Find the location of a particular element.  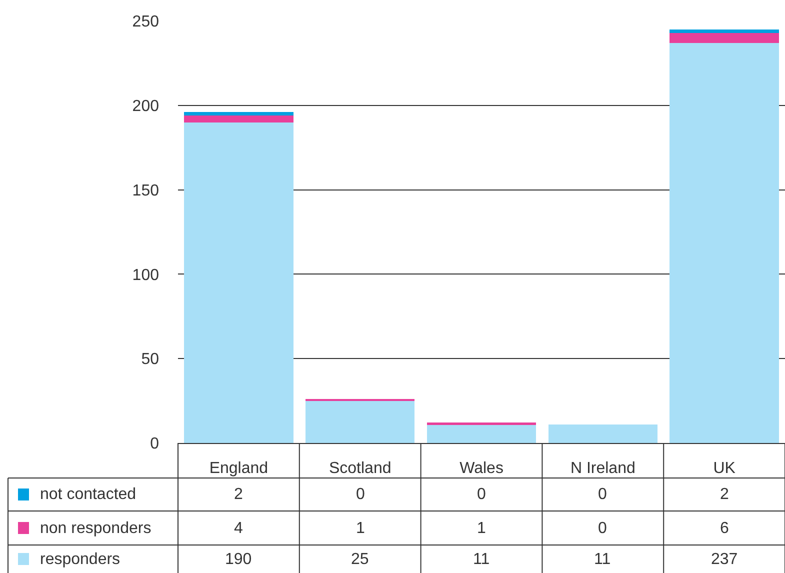

x-tick-label: Scotland is located at coordinates (360, 469).